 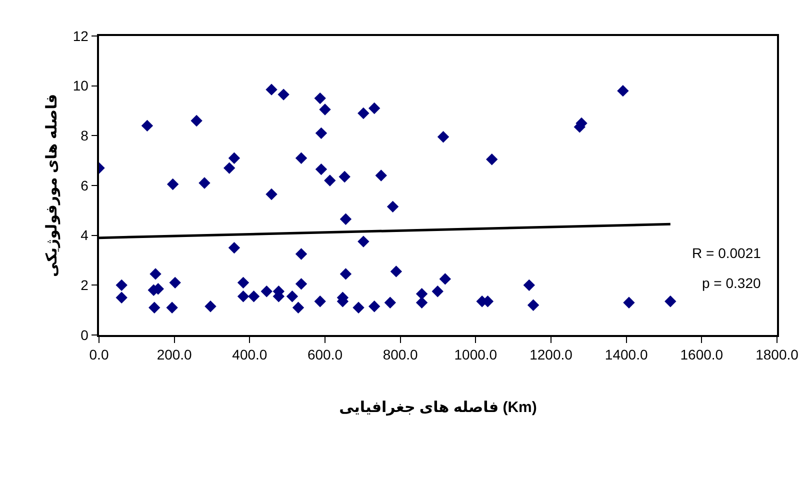 What do you see at coordinates (52, 186) in the screenshot?
I see `y-axis-title: فاصله های مورفولوژیکی` at bounding box center [52, 186].